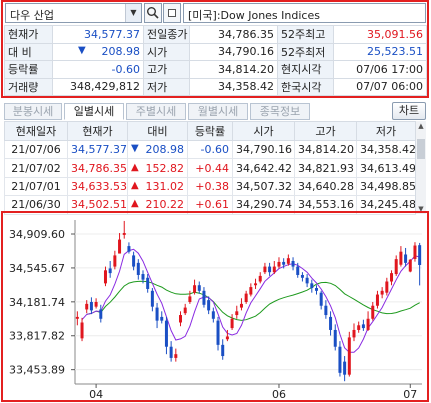 The width and height of the screenshot is (431, 403). What do you see at coordinates (36, 168) in the screenshot?
I see `date-cell: 21/07/02` at bounding box center [36, 168].